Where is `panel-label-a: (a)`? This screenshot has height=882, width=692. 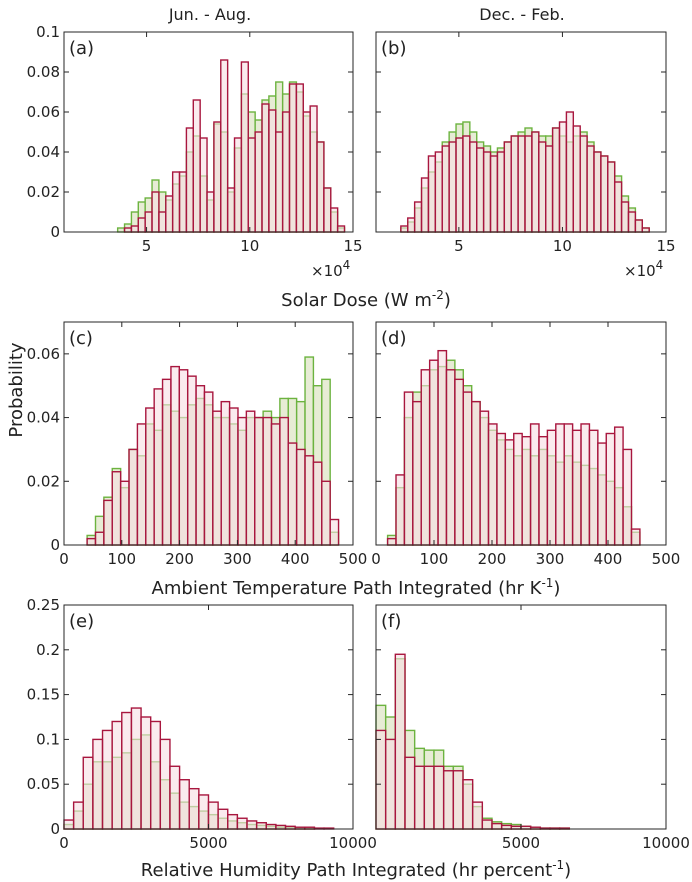 panel-label-a: (a) is located at coordinates (81, 48).